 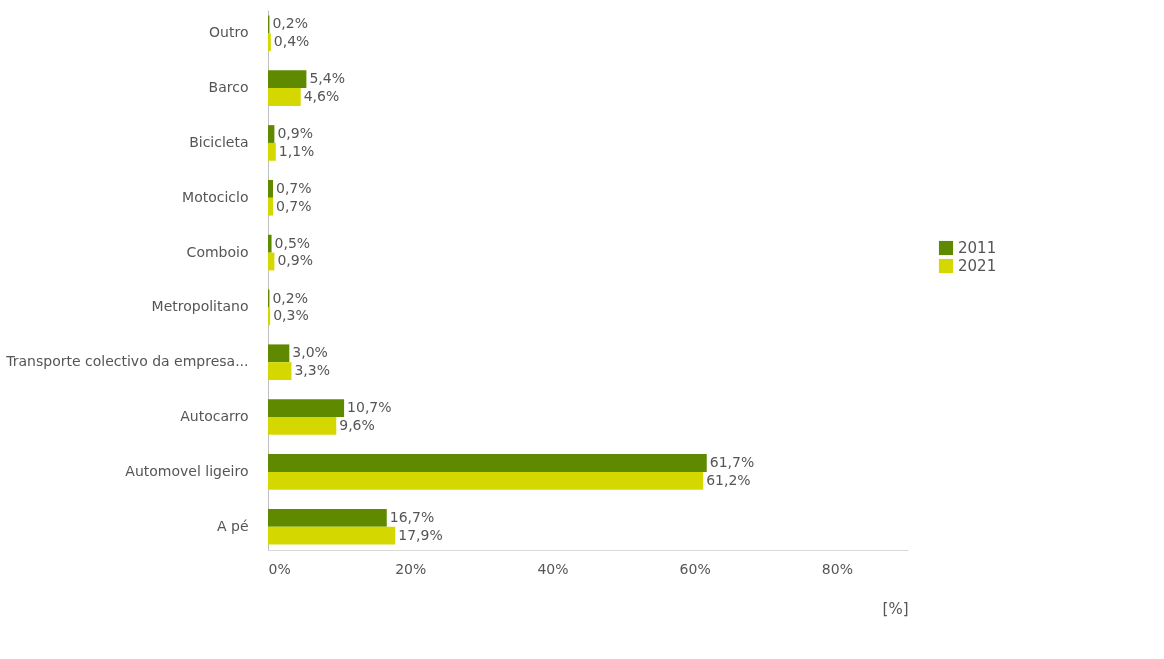 I want to click on data-label: 5,4%, so click(x=327, y=78).